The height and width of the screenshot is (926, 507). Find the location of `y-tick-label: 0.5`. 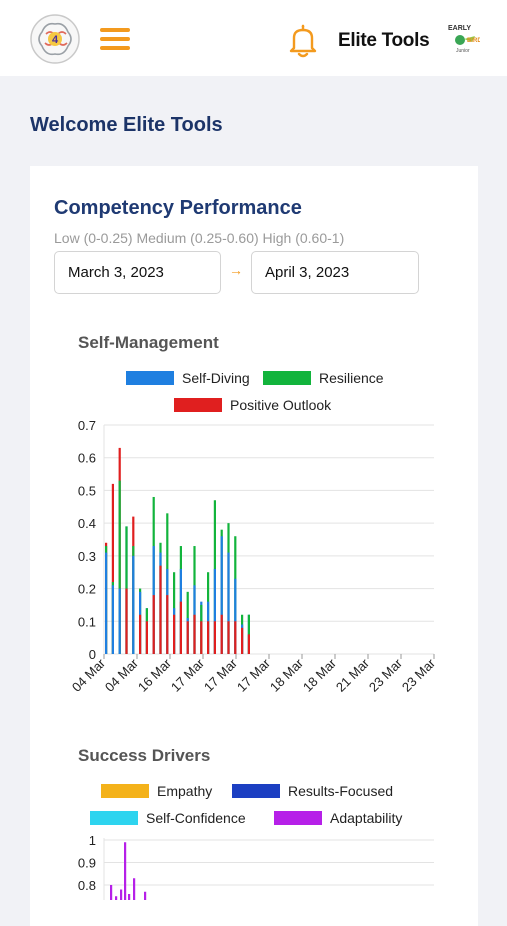

y-tick-label: 0.5 is located at coordinates (87, 490).